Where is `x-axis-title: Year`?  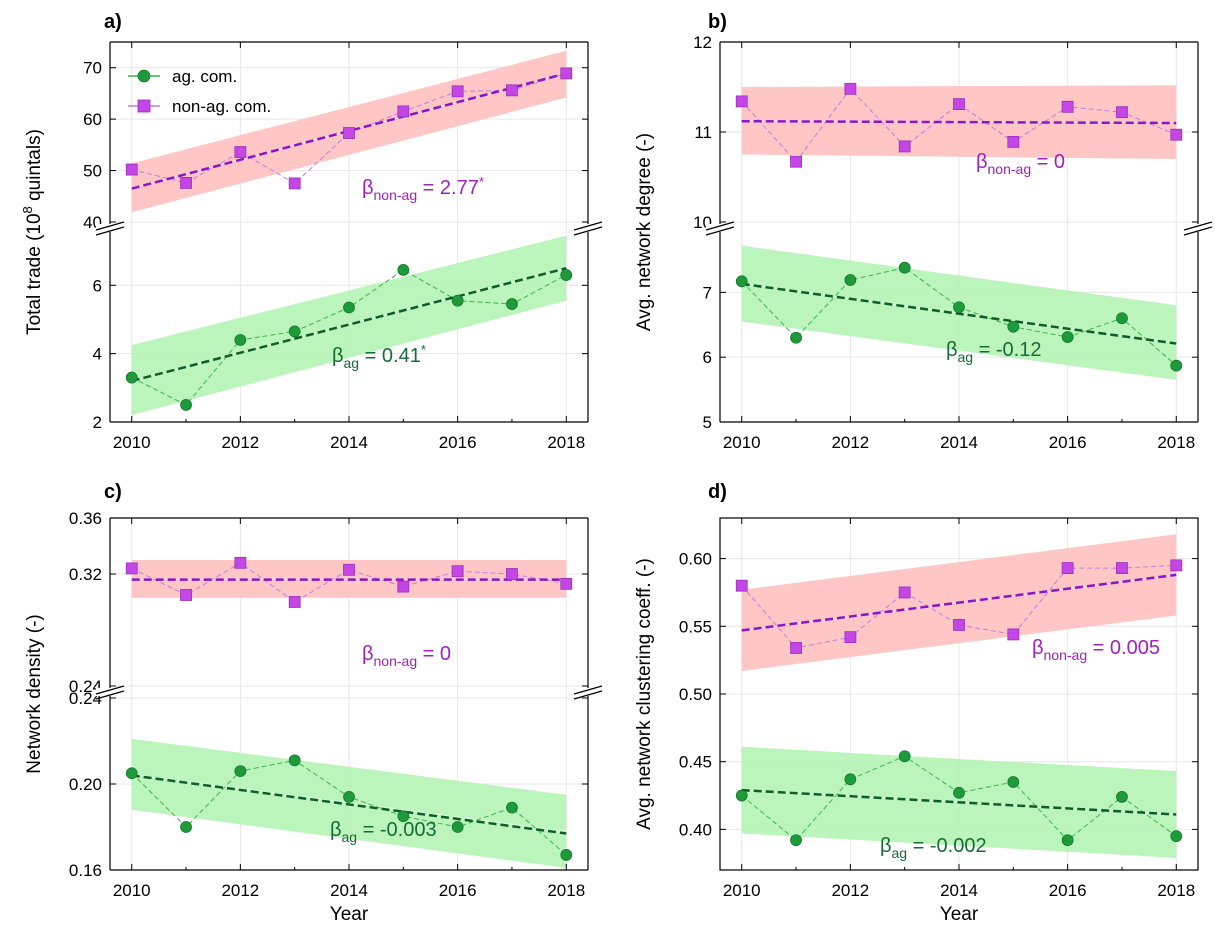
x-axis-title: Year is located at coordinates (349, 914).